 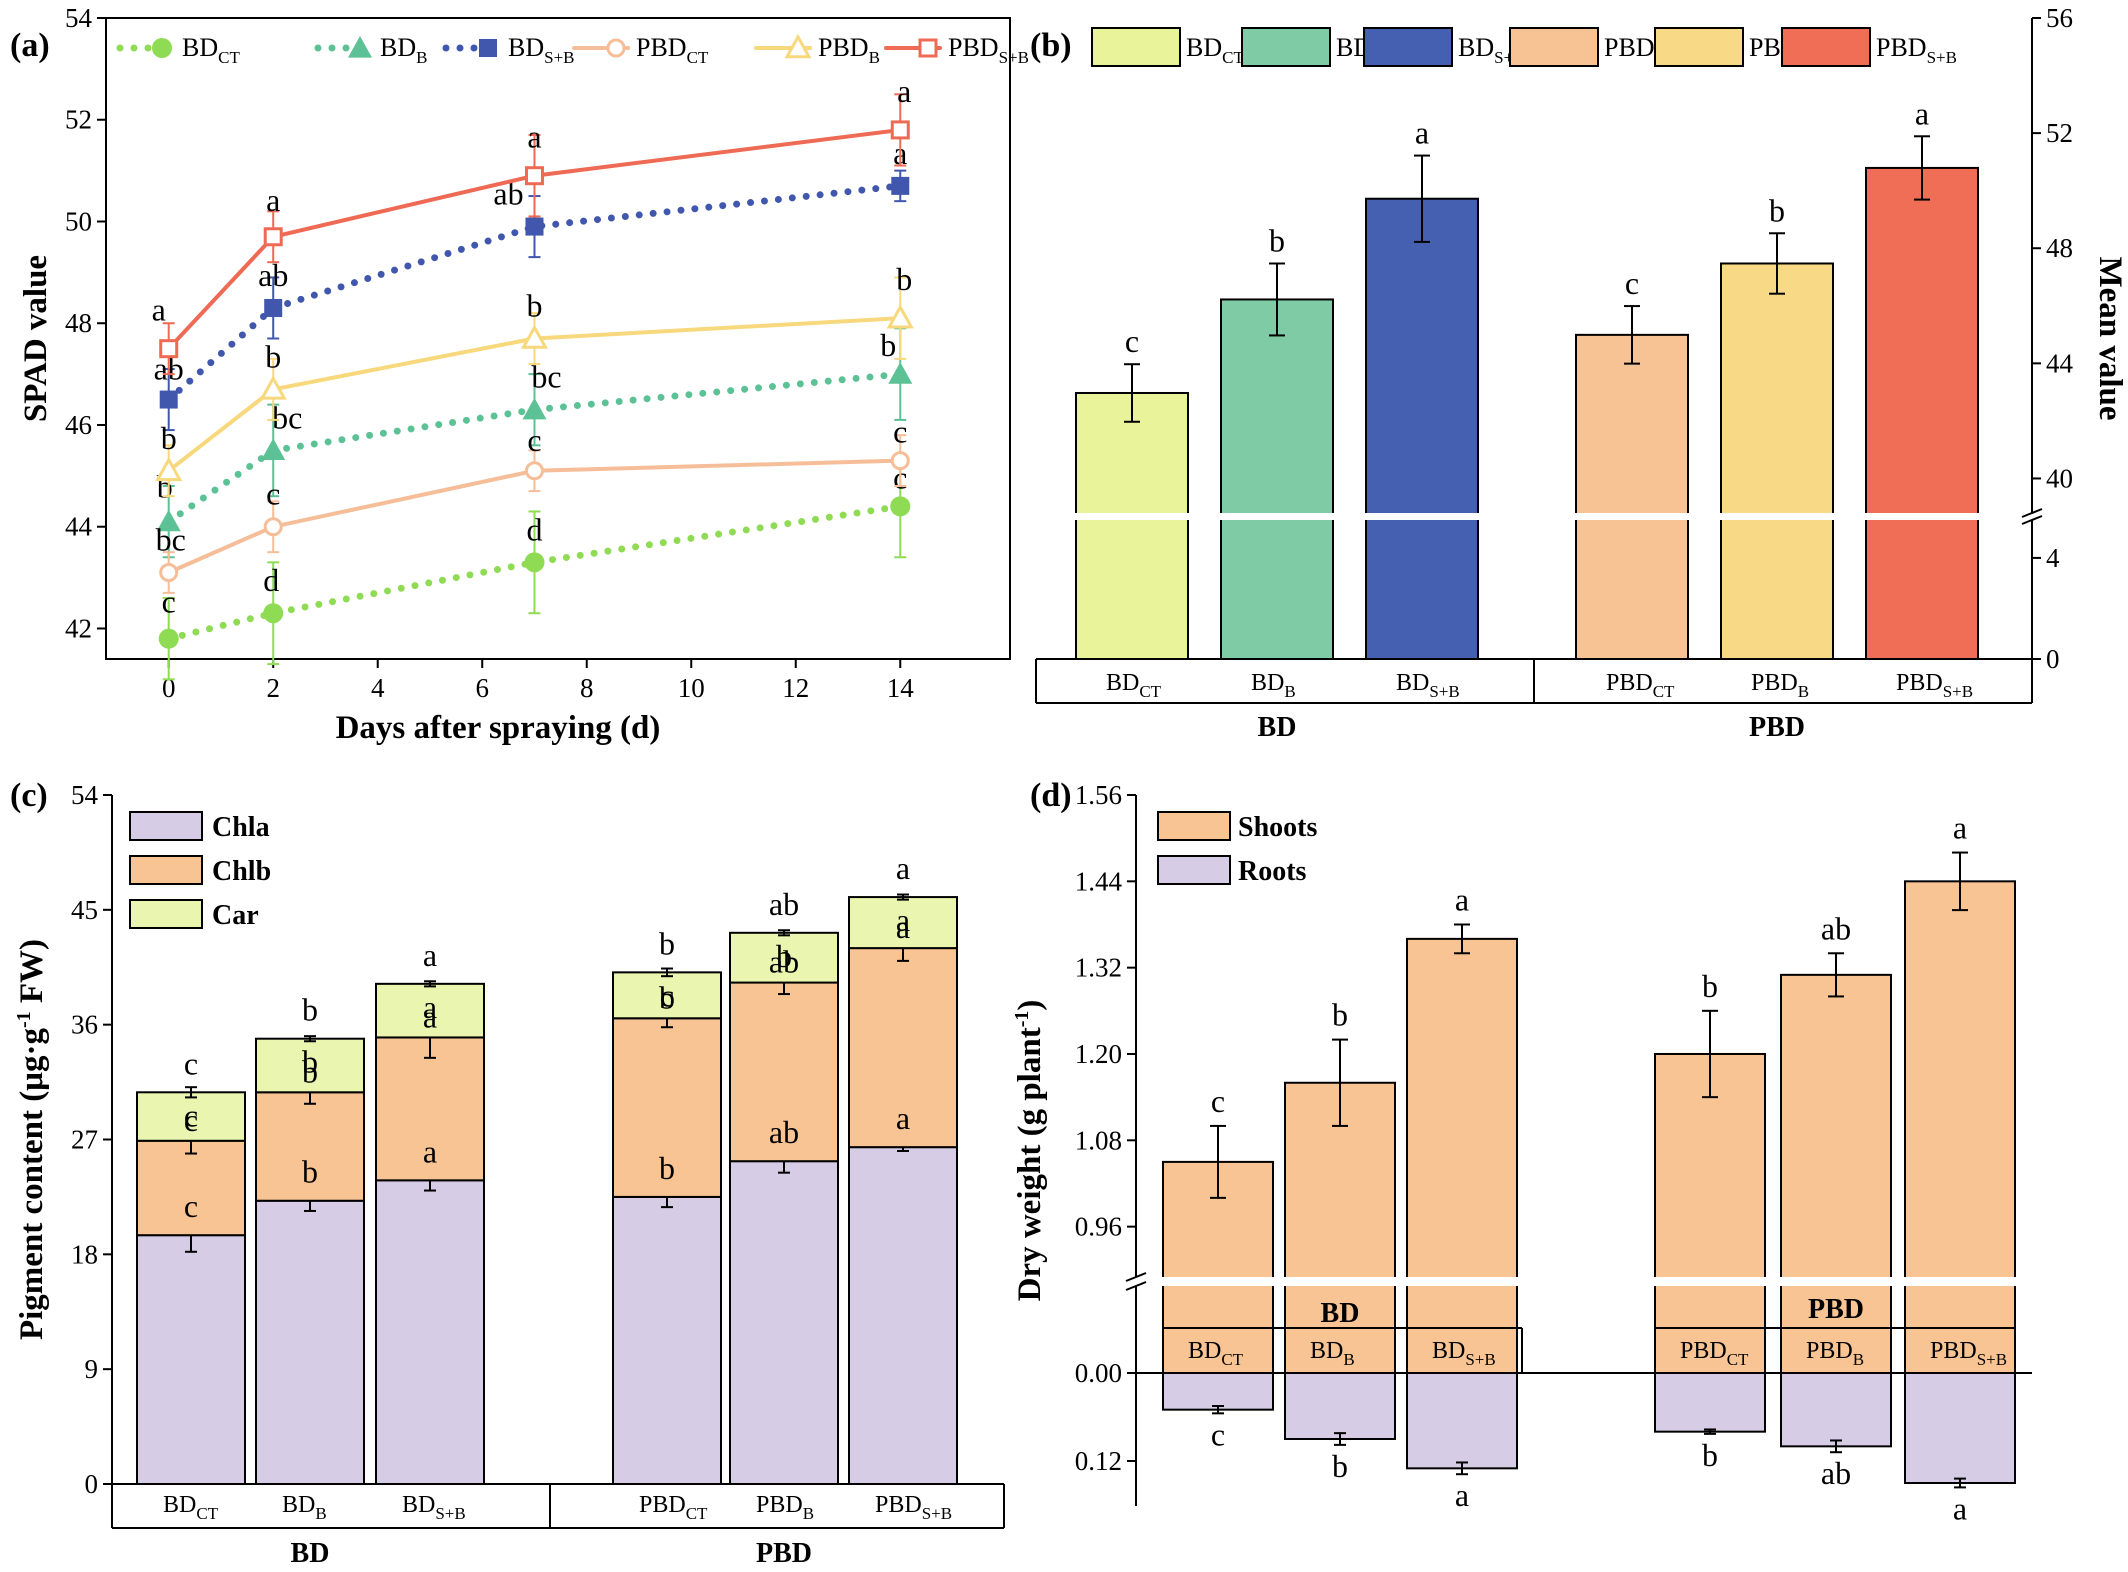 What do you see at coordinates (162, 48) in the screenshot?
I see `legend-marker-BD_CT` at bounding box center [162, 48].